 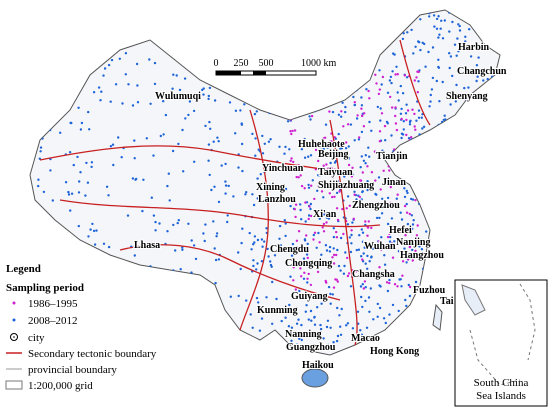 What do you see at coordinates (474, 47) in the screenshot?
I see `city-label: Harbin` at bounding box center [474, 47].